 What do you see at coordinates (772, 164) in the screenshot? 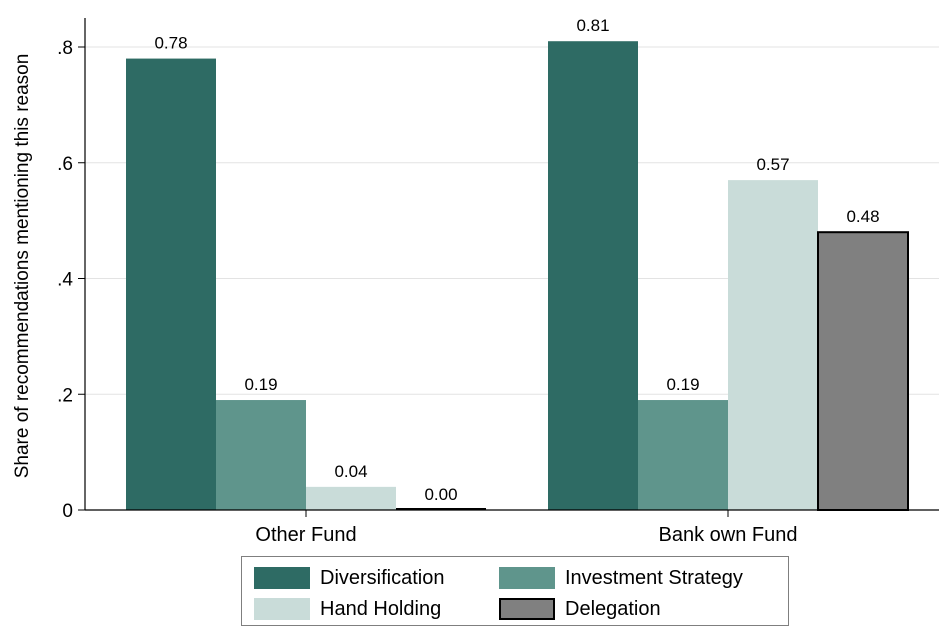
I see `data-label: 0.57` at bounding box center [772, 164].